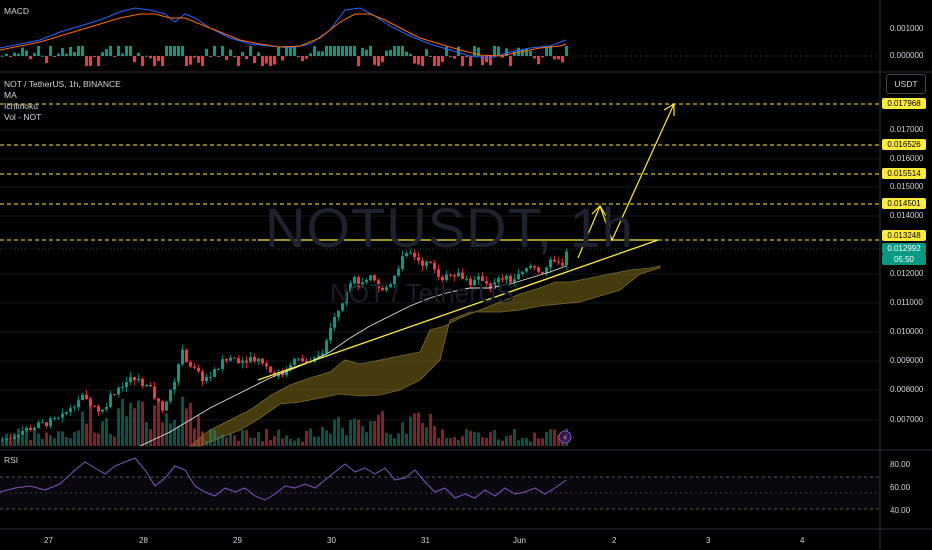 This screenshot has height=550, width=932. What do you see at coordinates (10, 95) in the screenshot?
I see `indicator-ma: MA` at bounding box center [10, 95].